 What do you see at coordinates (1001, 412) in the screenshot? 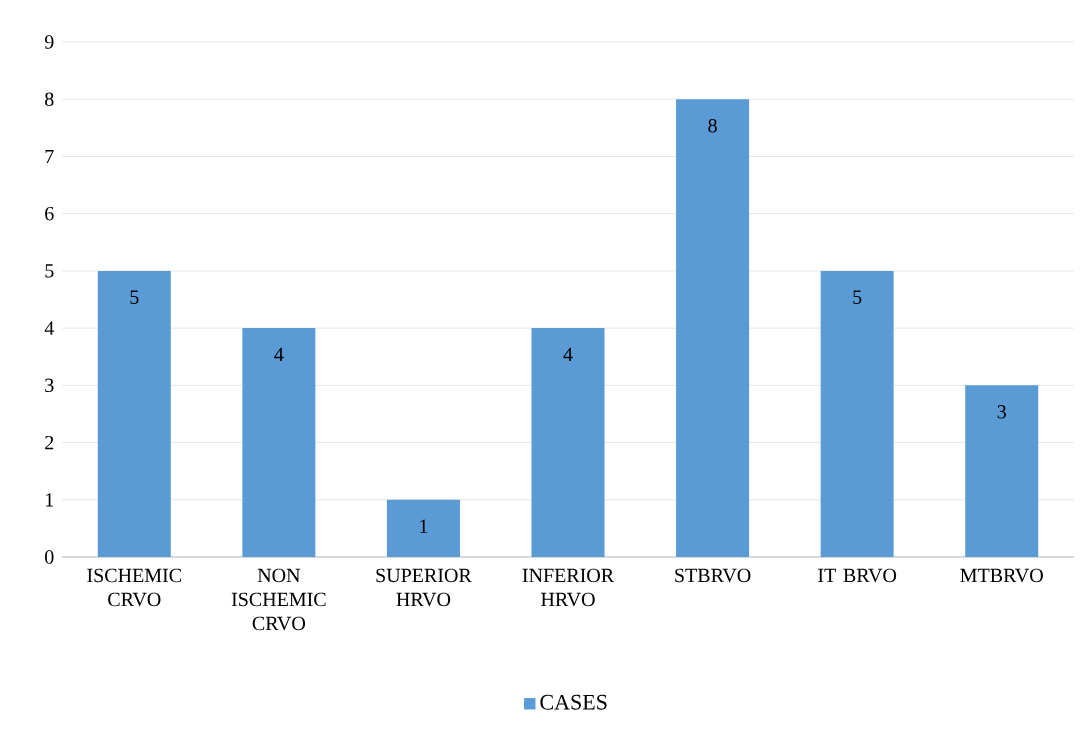
I see `data-label: 3` at bounding box center [1001, 412].